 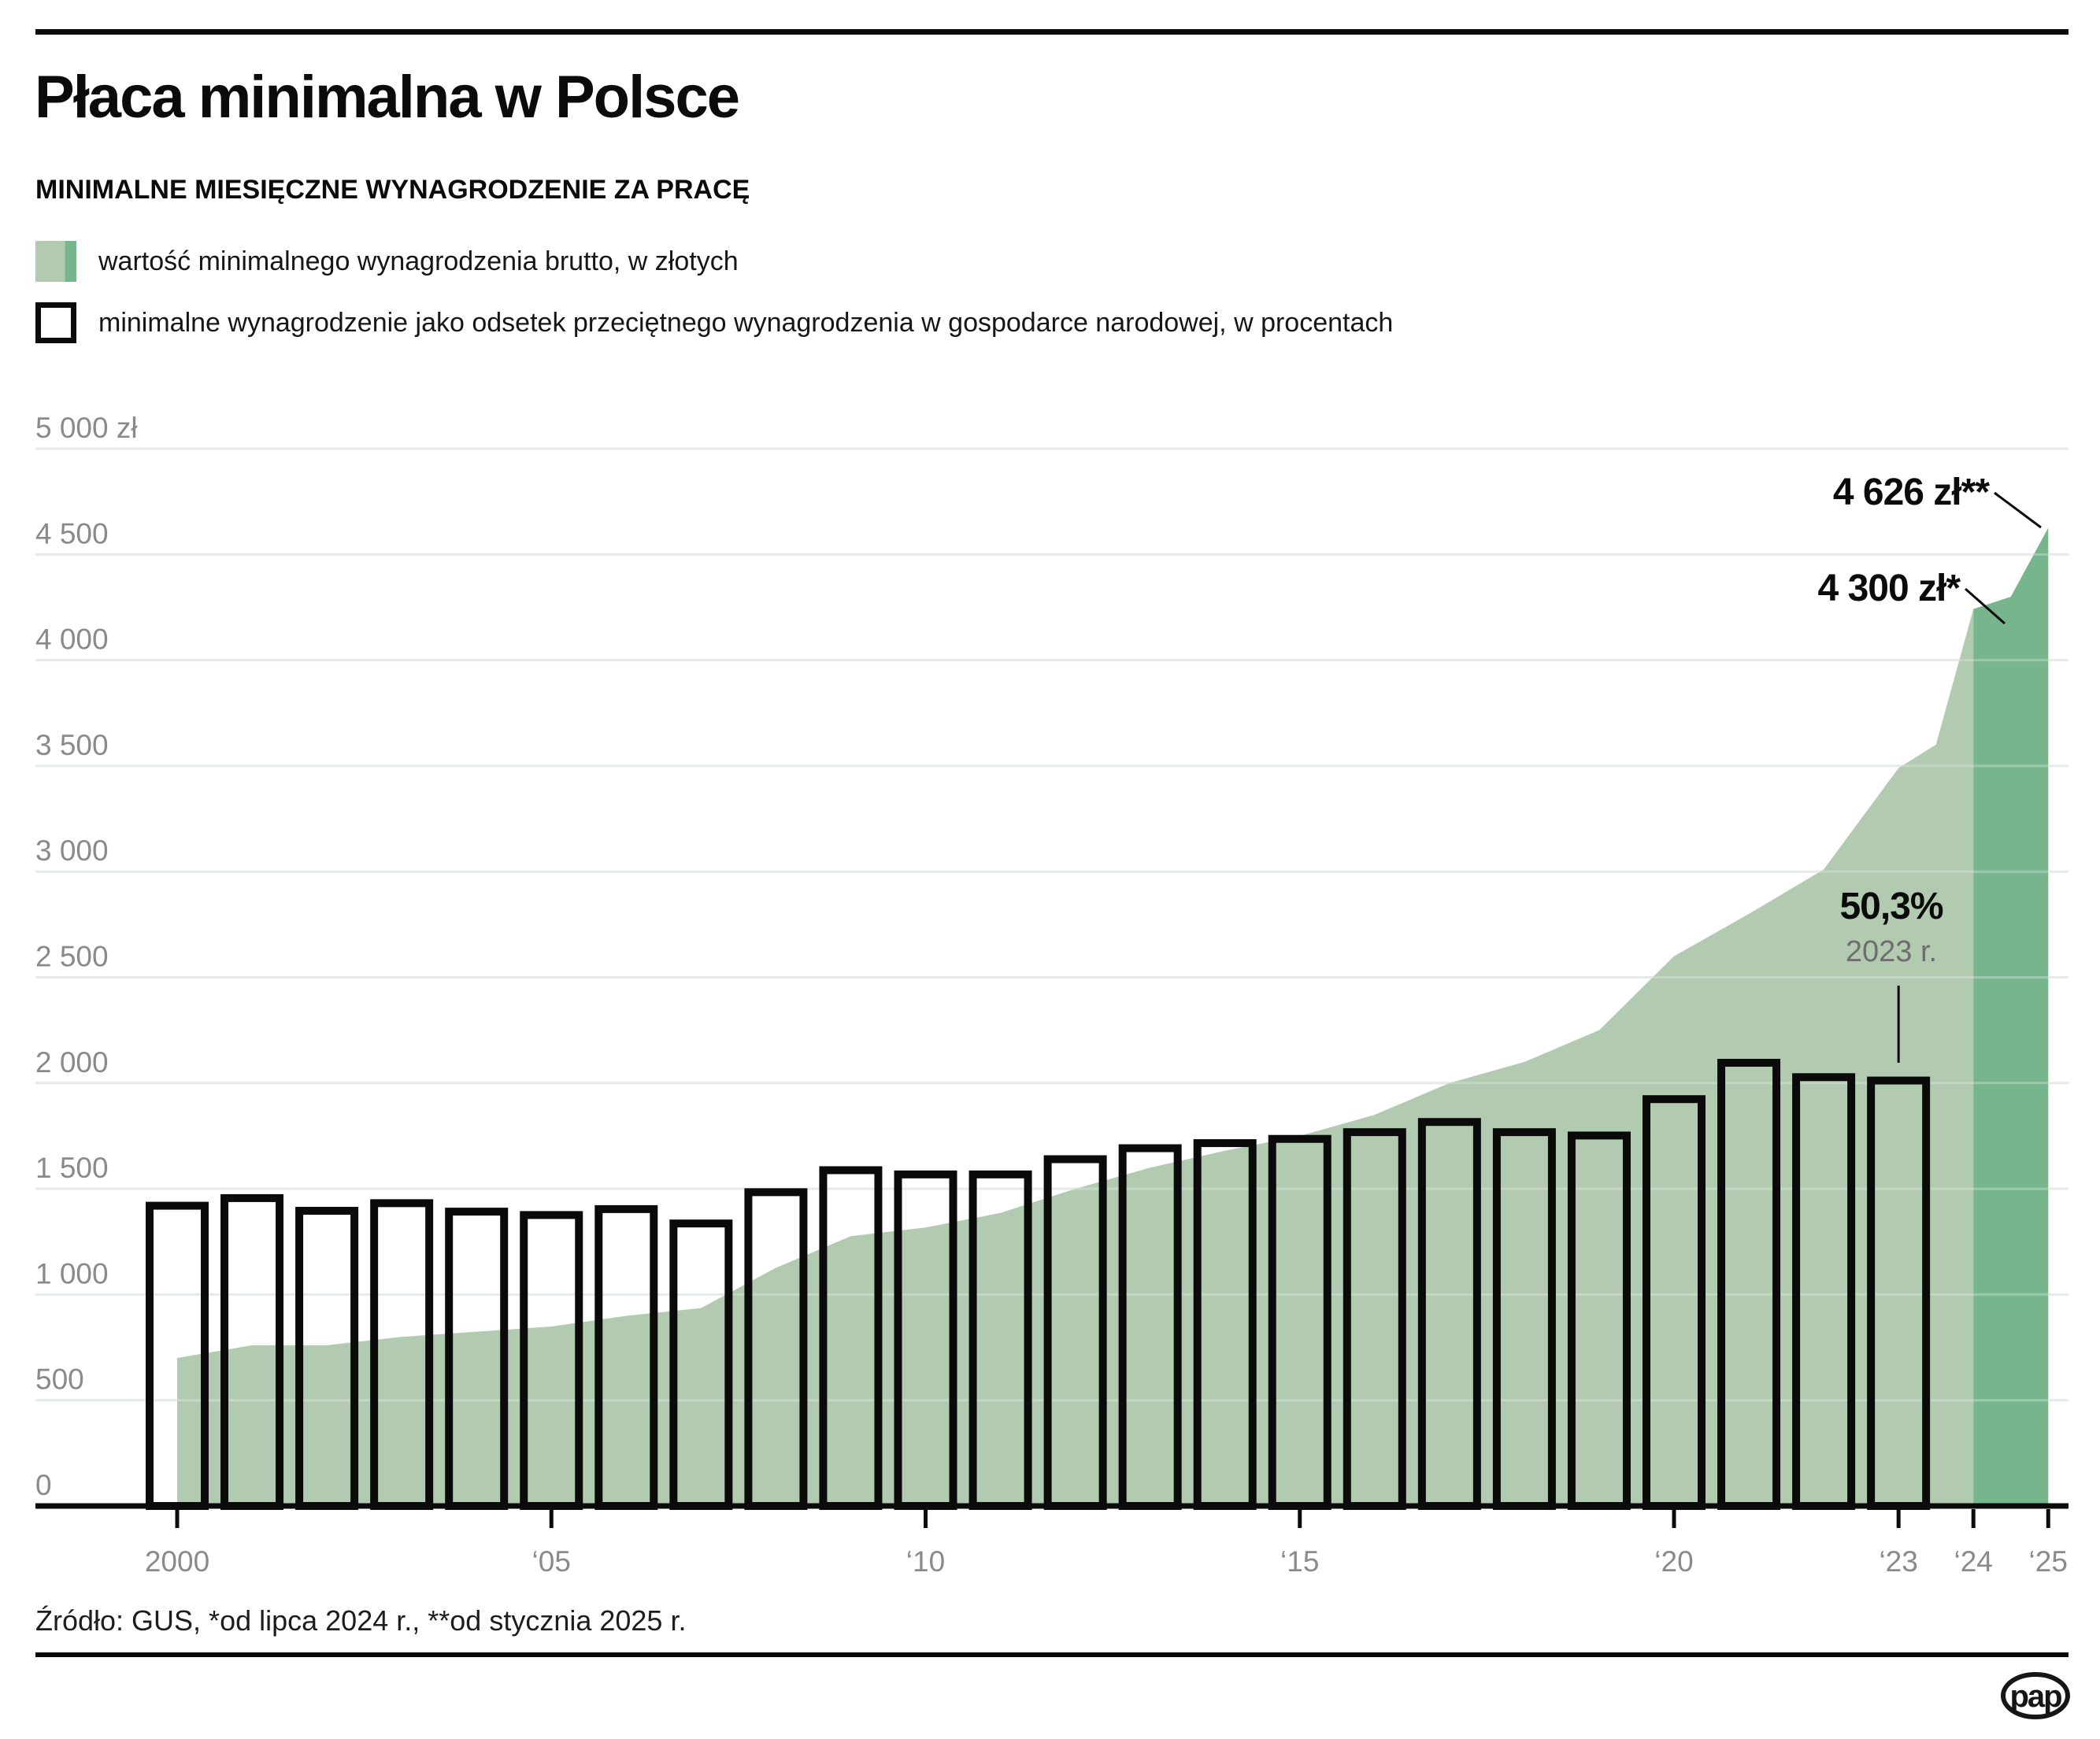 I want to click on pap-logo-ellipse, so click(x=2036, y=1695).